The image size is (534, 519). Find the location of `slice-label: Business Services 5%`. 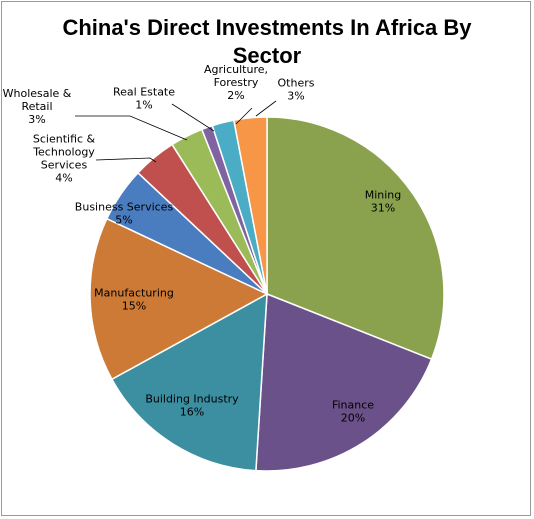

slice-label: Business Services 5% is located at coordinates (124, 214).